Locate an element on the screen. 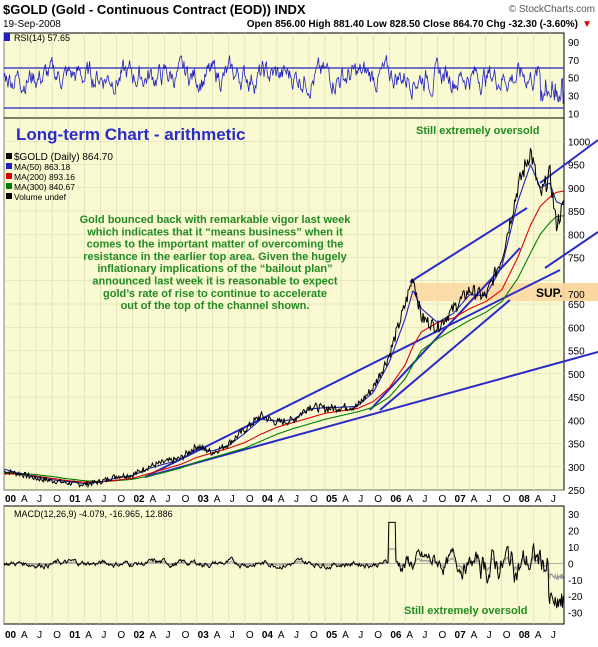 The height and width of the screenshot is (647, 598). price-ytick-label: 900 is located at coordinates (576, 189).